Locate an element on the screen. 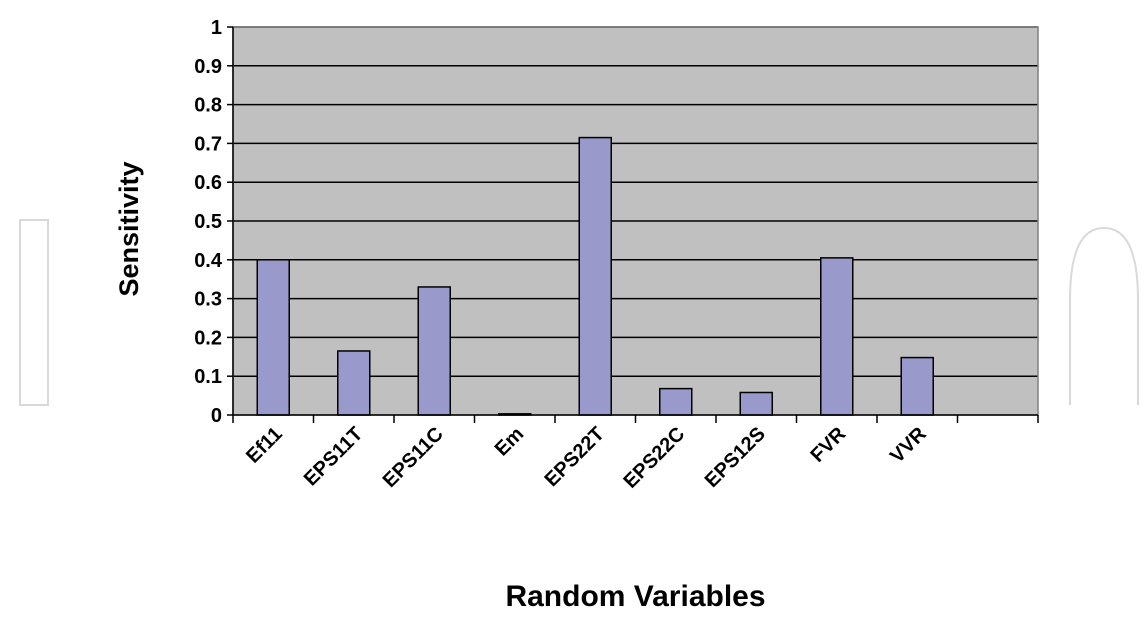  y-tick-label: 0.3 is located at coordinates (208, 300).